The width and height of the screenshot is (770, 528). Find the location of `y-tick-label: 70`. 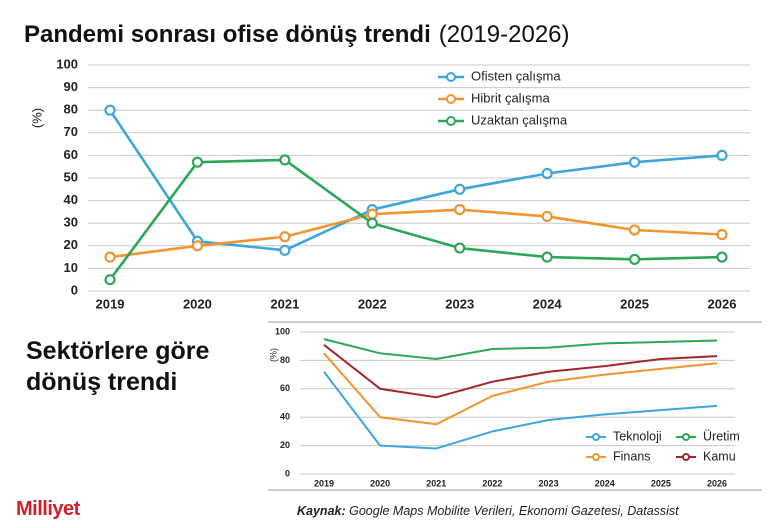

y-tick-label: 70 is located at coordinates (71, 131).